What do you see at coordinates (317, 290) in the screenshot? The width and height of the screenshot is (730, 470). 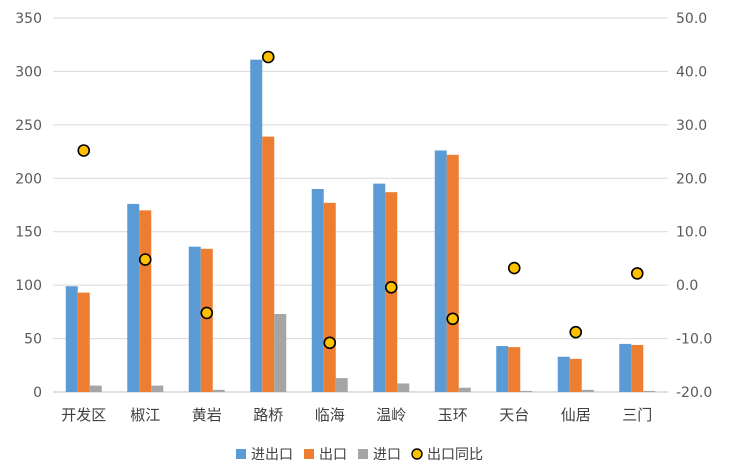 I see `bar-进出口-临海` at bounding box center [317, 290].